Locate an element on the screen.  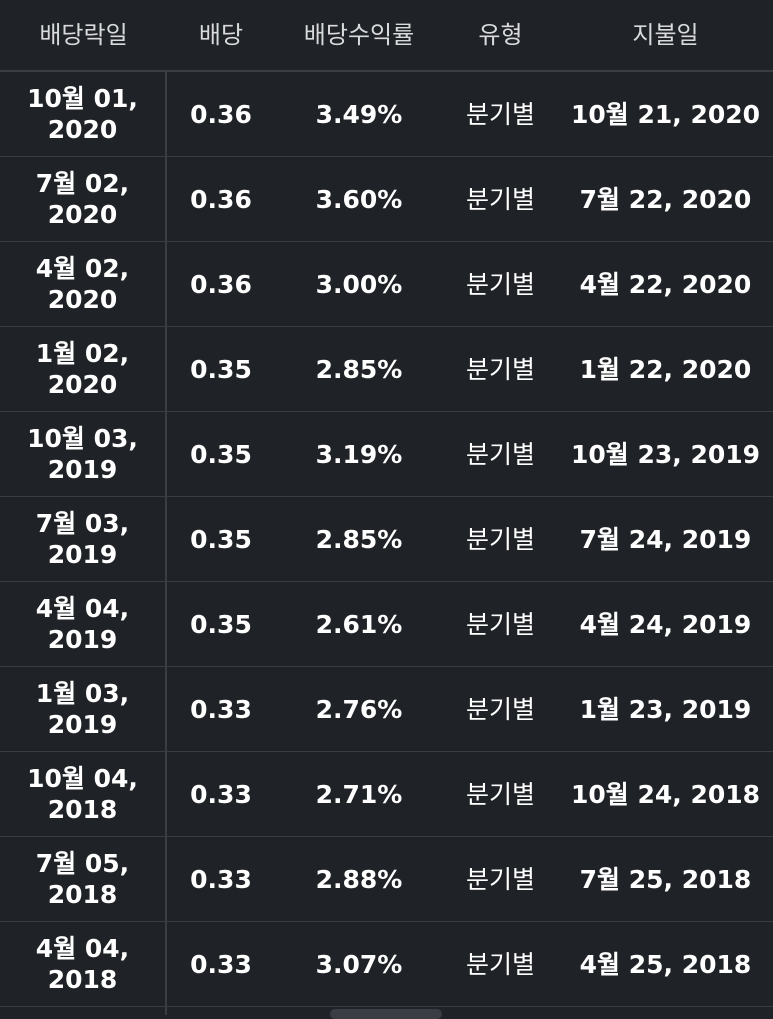
ex-date-text: 4월 02, 2020 is located at coordinates (82, 284).